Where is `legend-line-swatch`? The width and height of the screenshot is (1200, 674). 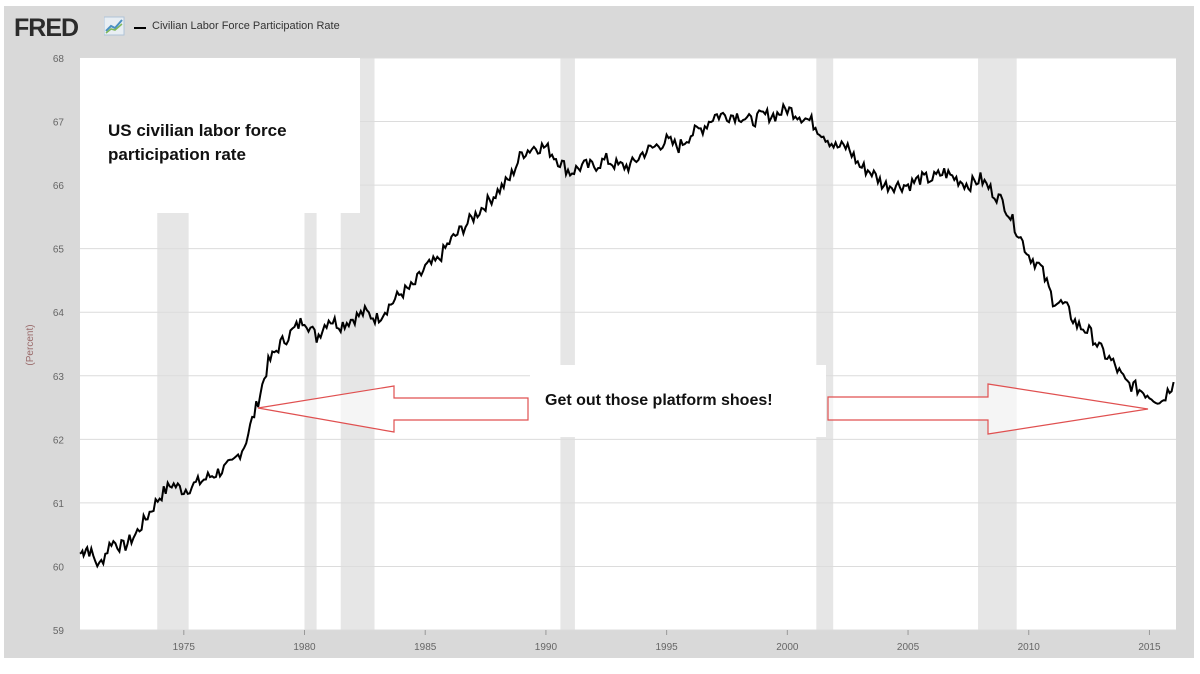 legend-line-swatch is located at coordinates (140, 28).